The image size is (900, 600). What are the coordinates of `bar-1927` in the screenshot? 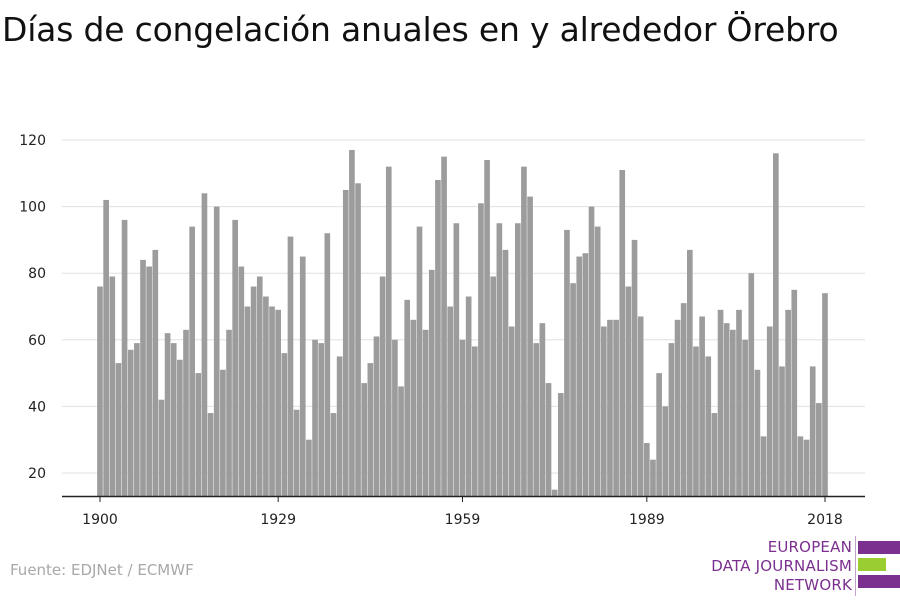 It's located at (266, 396).